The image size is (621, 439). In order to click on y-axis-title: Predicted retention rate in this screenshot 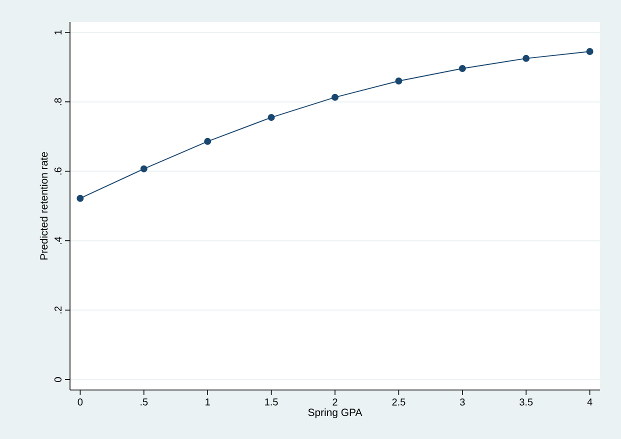, I will do `click(44, 206)`.